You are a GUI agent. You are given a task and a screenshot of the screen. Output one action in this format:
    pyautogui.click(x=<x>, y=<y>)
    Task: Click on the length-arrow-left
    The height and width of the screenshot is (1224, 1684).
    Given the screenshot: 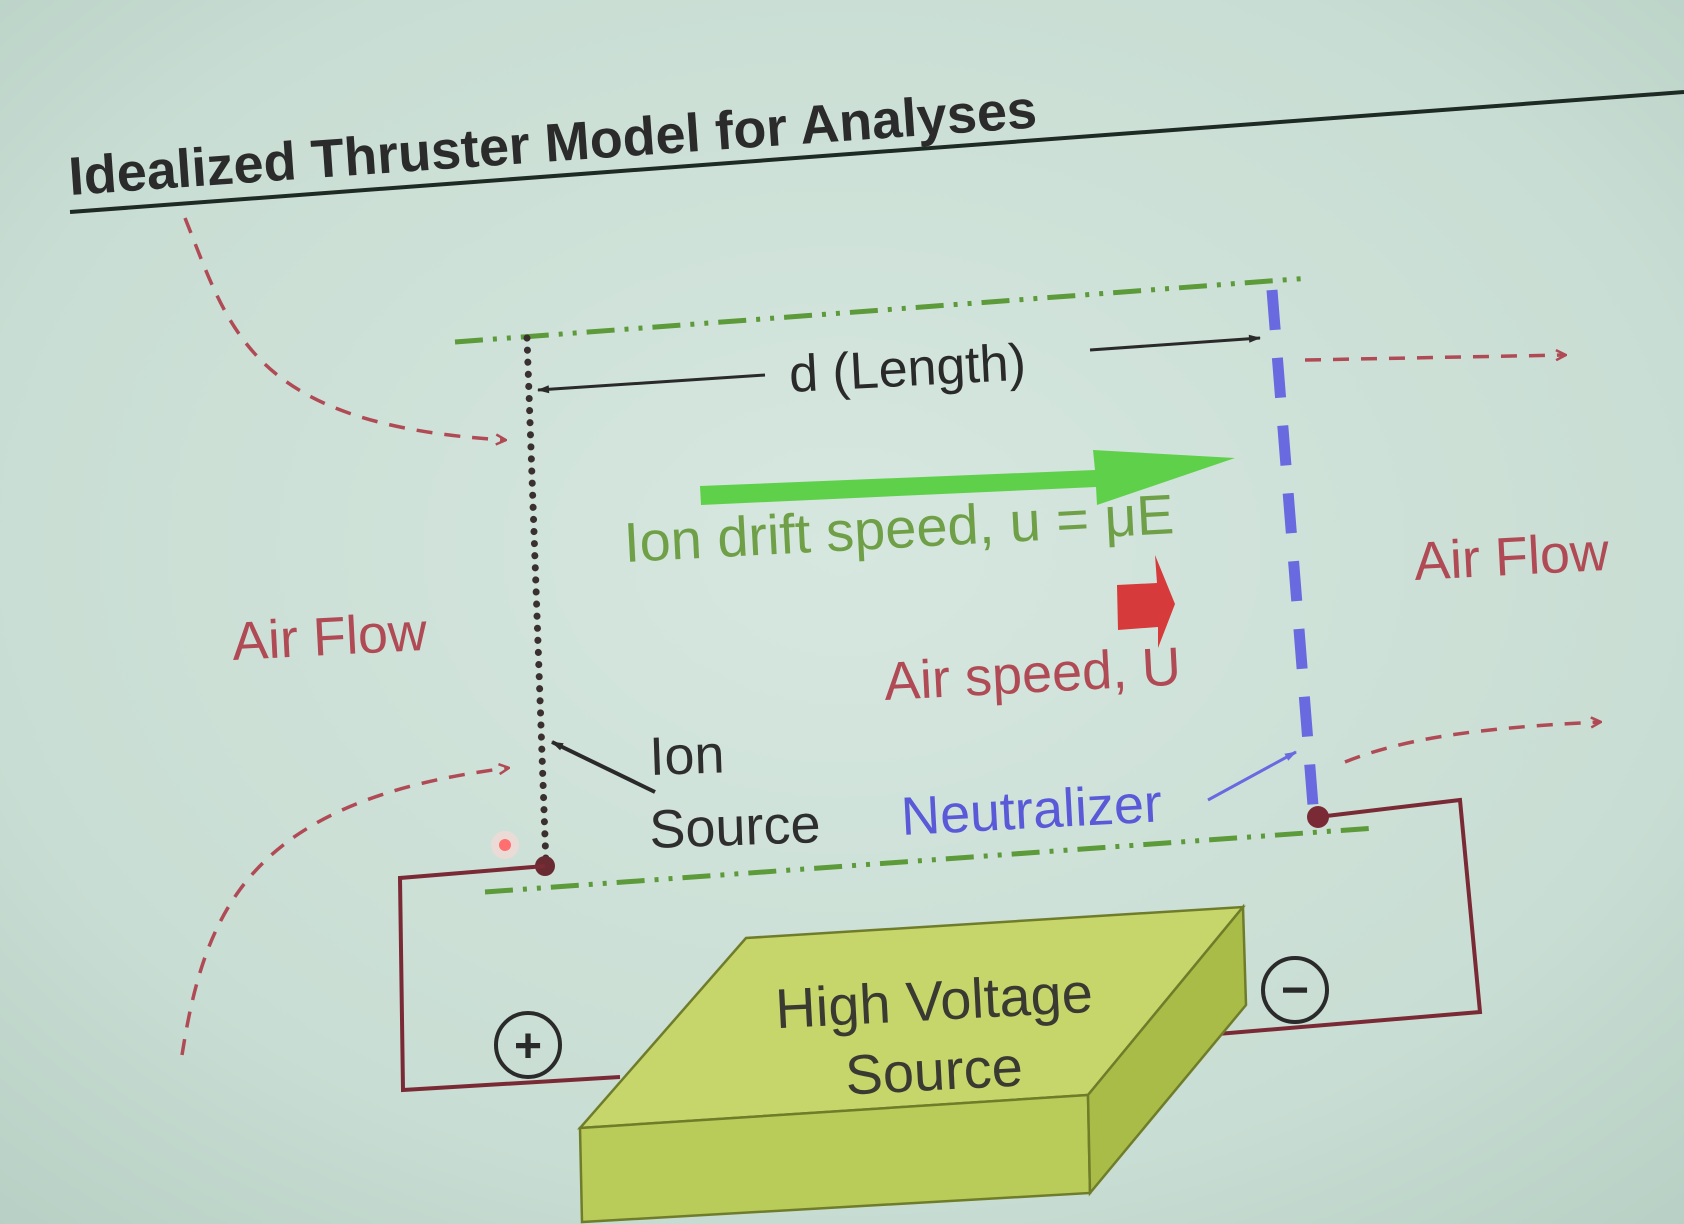 What is the action you would take?
    pyautogui.click(x=651, y=383)
    